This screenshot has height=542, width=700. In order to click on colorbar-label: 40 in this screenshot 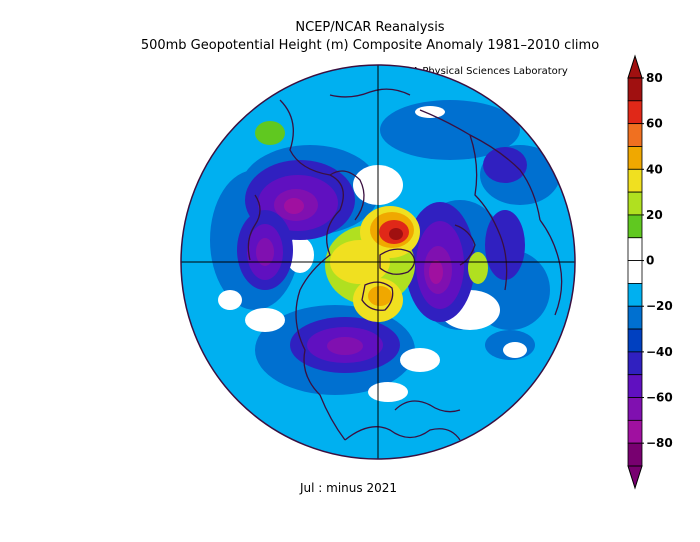, I will do `click(654, 169)`.